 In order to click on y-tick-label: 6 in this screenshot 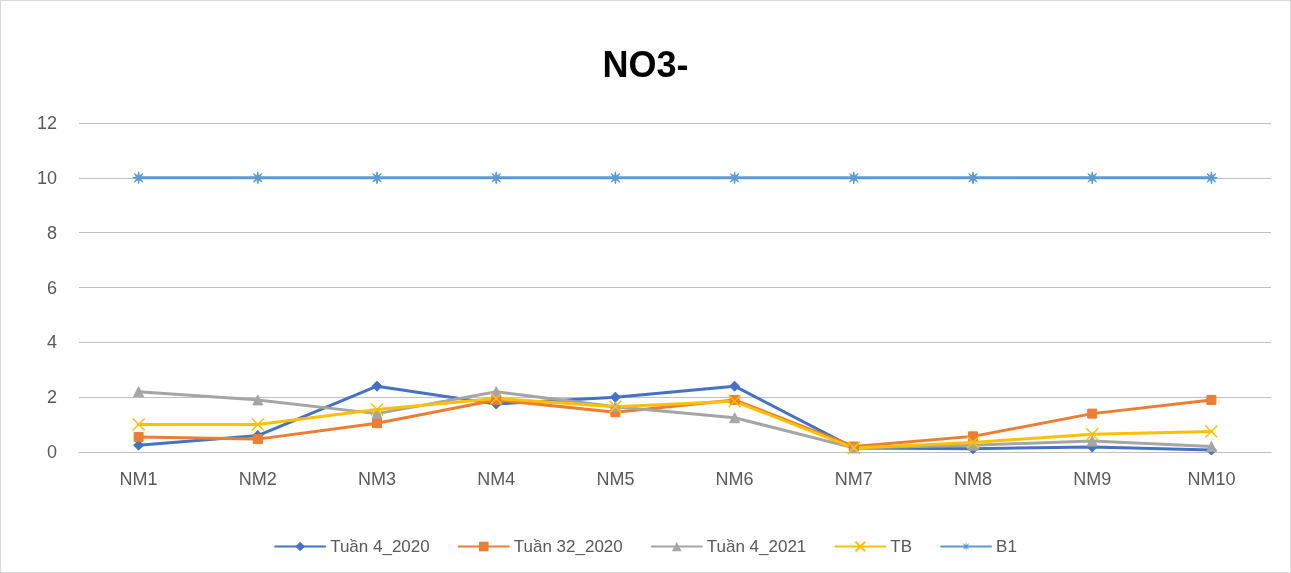, I will do `click(51, 287)`.